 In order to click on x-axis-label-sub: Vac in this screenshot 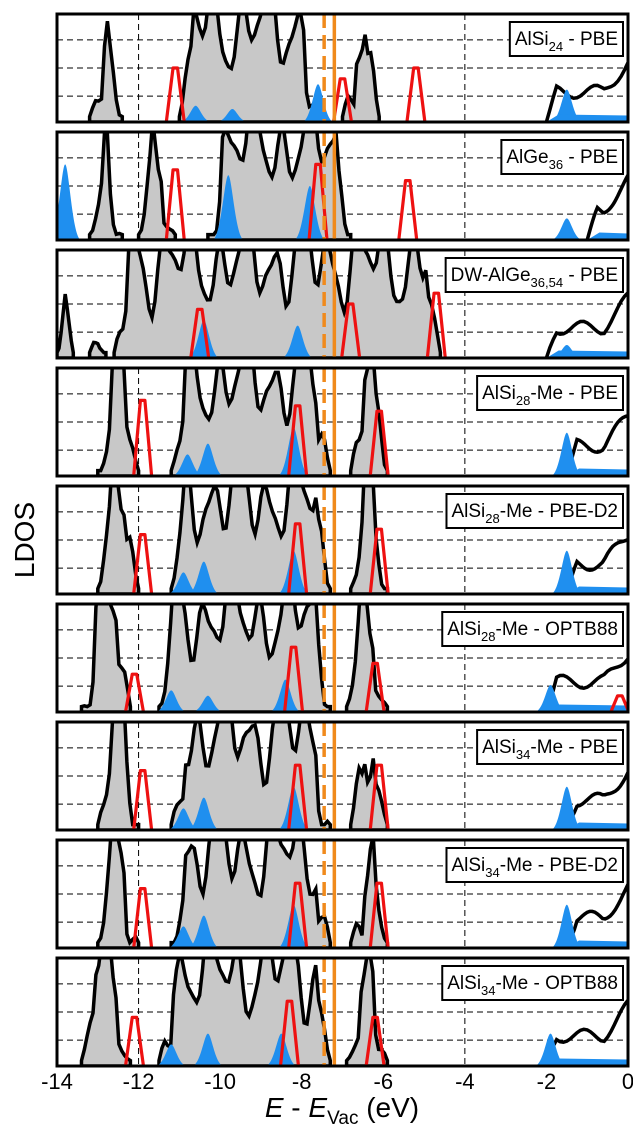, I will do `click(342, 1118)`.